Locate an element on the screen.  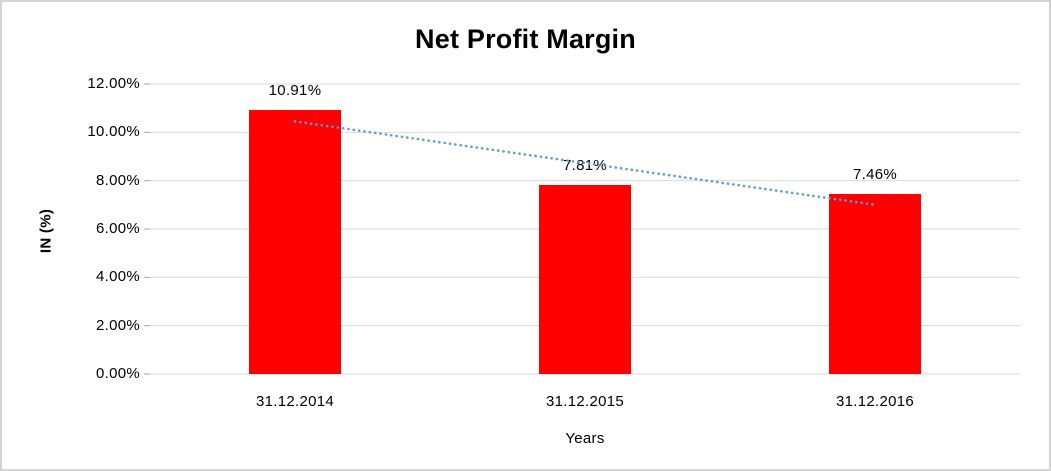
bar-data-label: 7.46% is located at coordinates (875, 174).